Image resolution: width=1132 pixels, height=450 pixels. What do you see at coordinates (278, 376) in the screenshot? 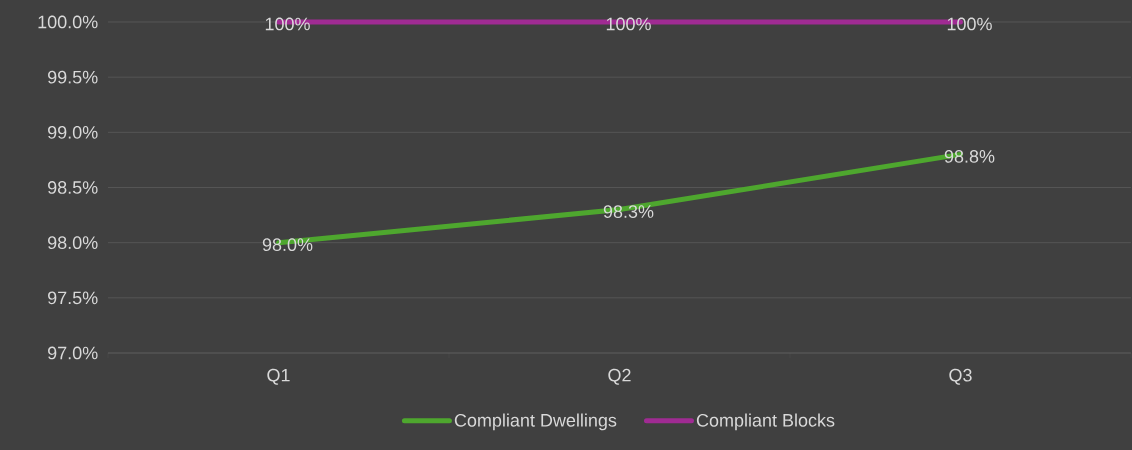
I see `x-tick-label: Q1` at bounding box center [278, 376].